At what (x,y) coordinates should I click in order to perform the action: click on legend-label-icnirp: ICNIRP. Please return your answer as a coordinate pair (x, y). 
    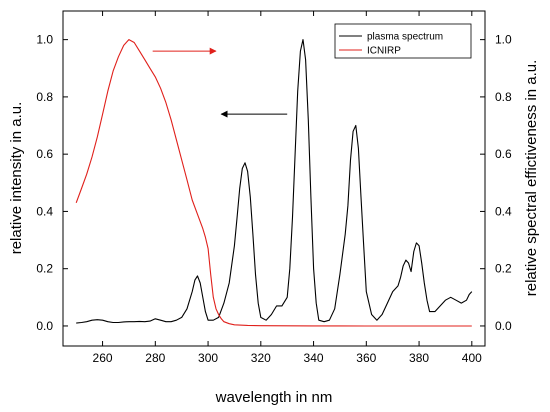
    Looking at the image, I should click on (384, 51).